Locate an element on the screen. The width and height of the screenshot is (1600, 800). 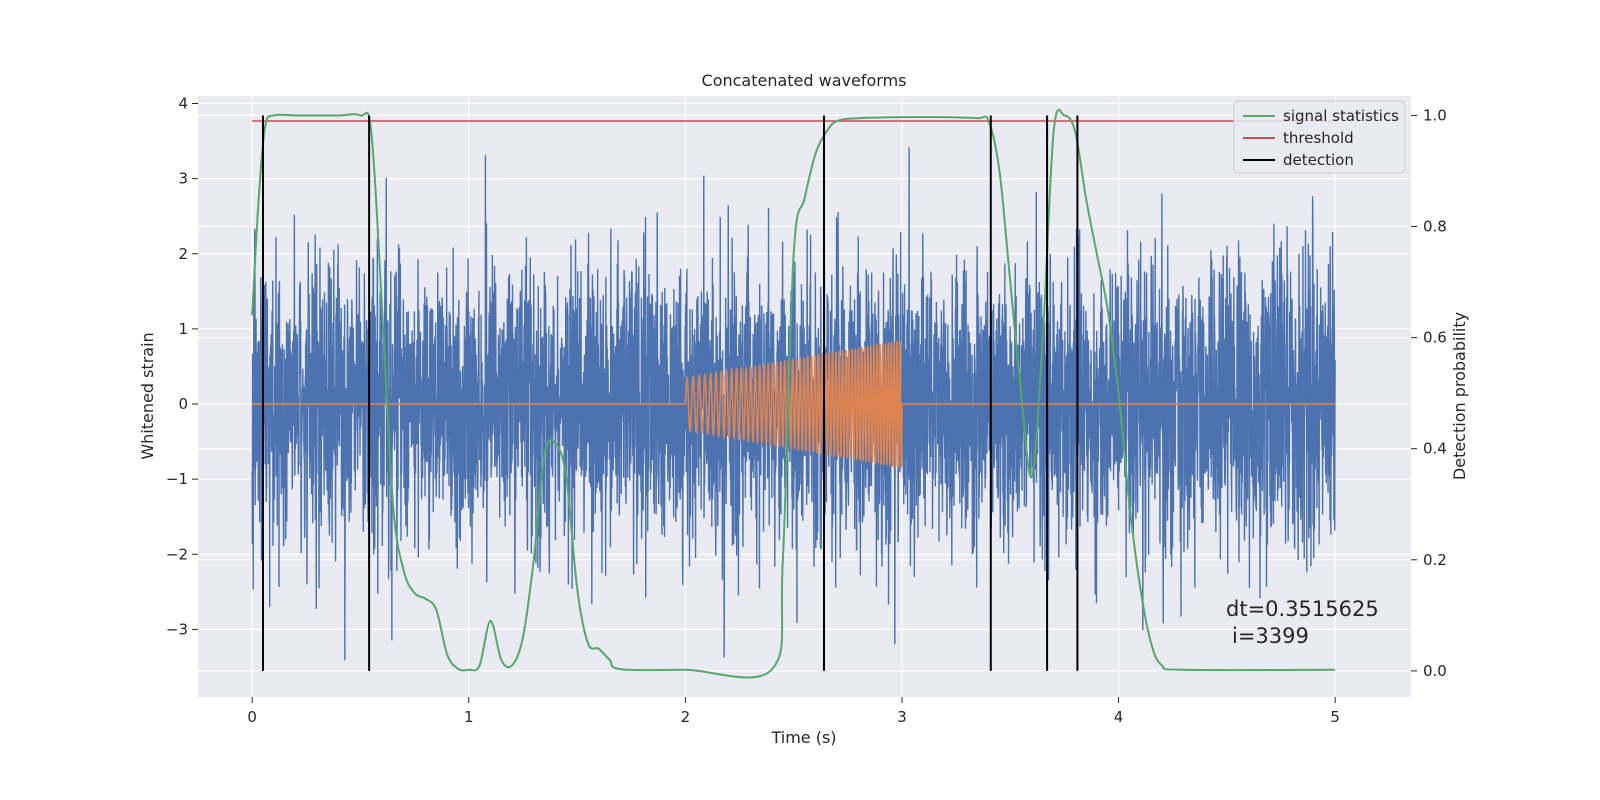
y-right-tick-label: 0.6 is located at coordinates (1435, 338).